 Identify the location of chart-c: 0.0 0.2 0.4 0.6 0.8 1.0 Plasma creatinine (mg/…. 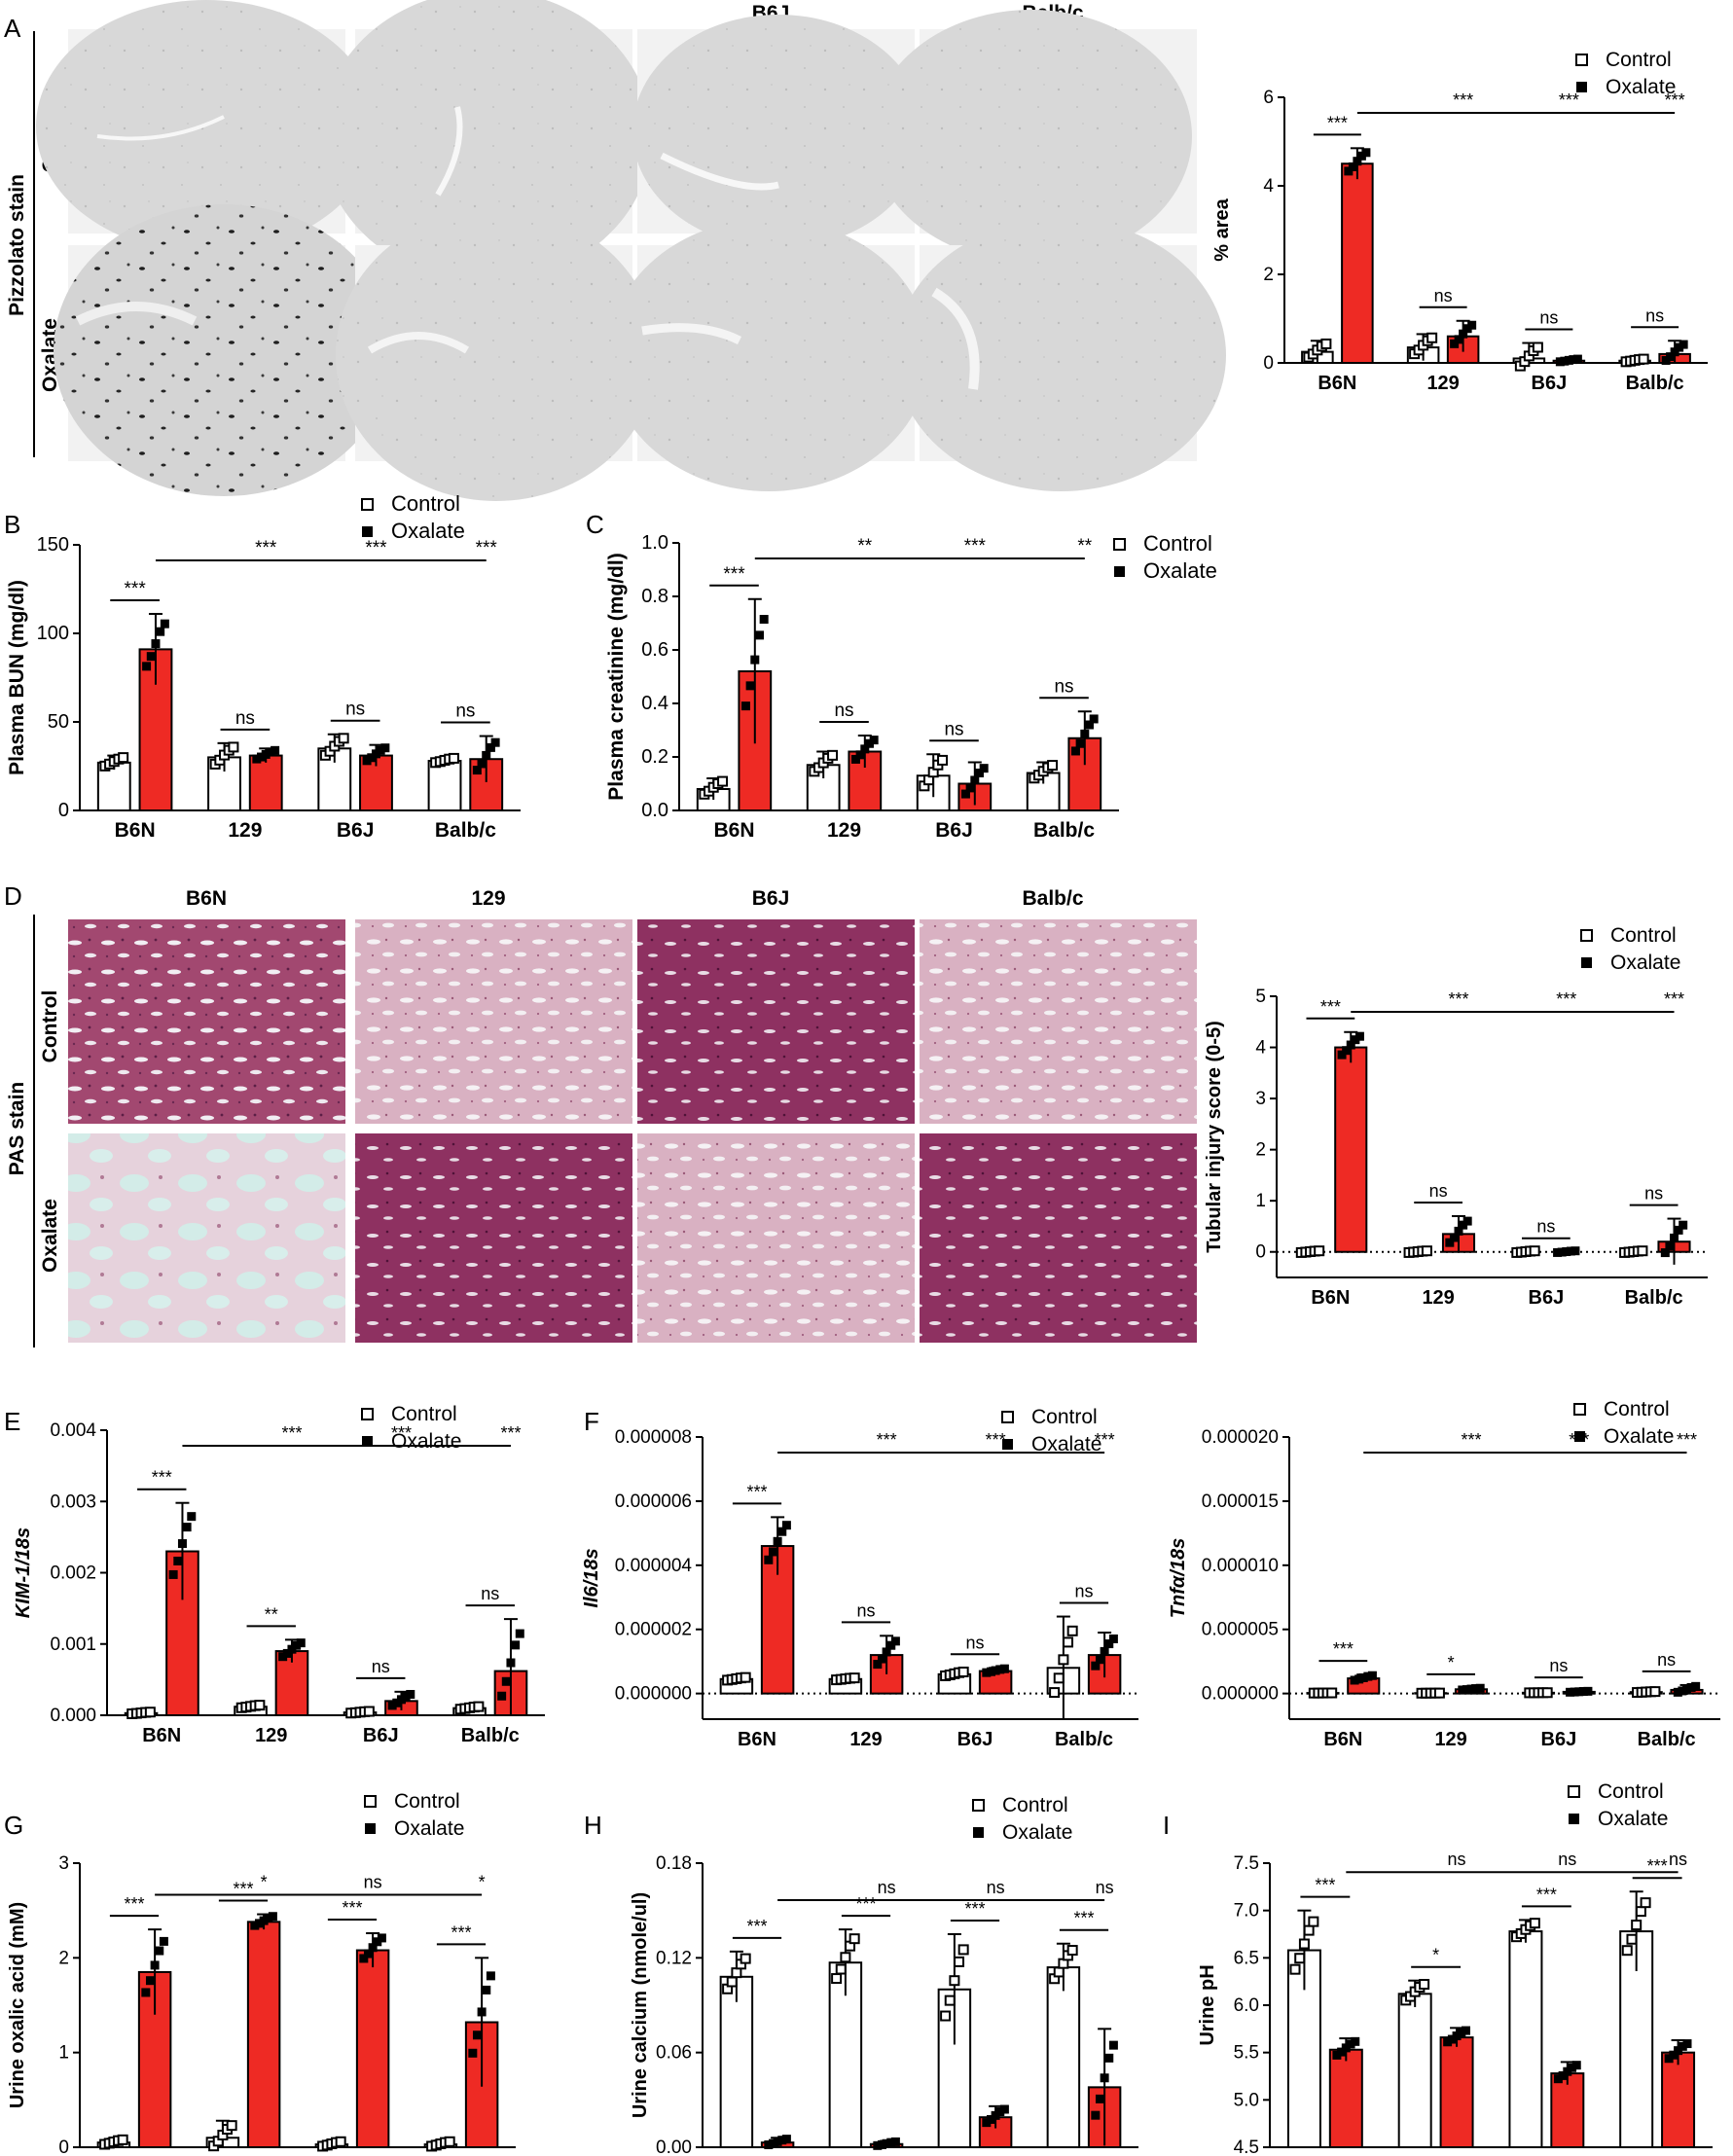
(911, 686).